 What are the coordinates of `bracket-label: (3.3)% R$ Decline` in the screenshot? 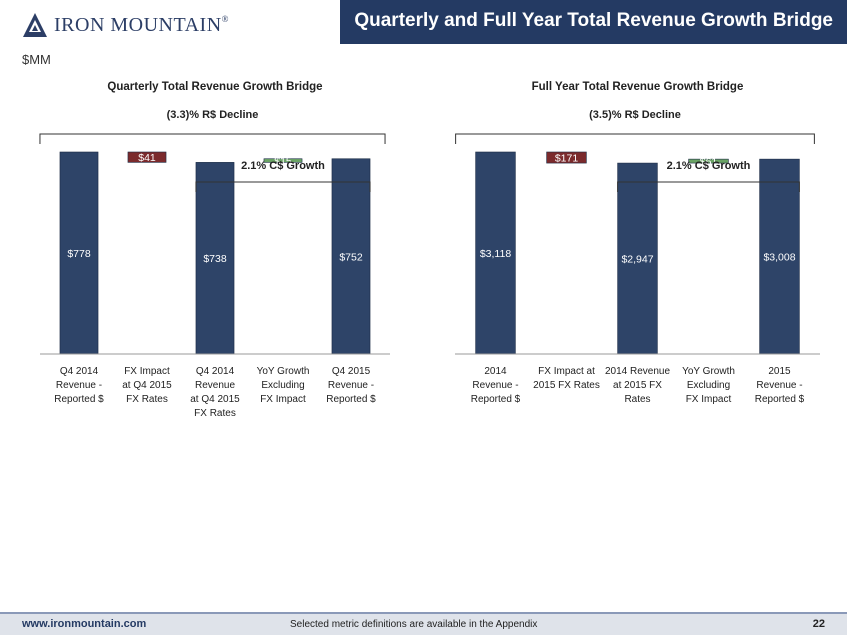 It's located at (213, 115).